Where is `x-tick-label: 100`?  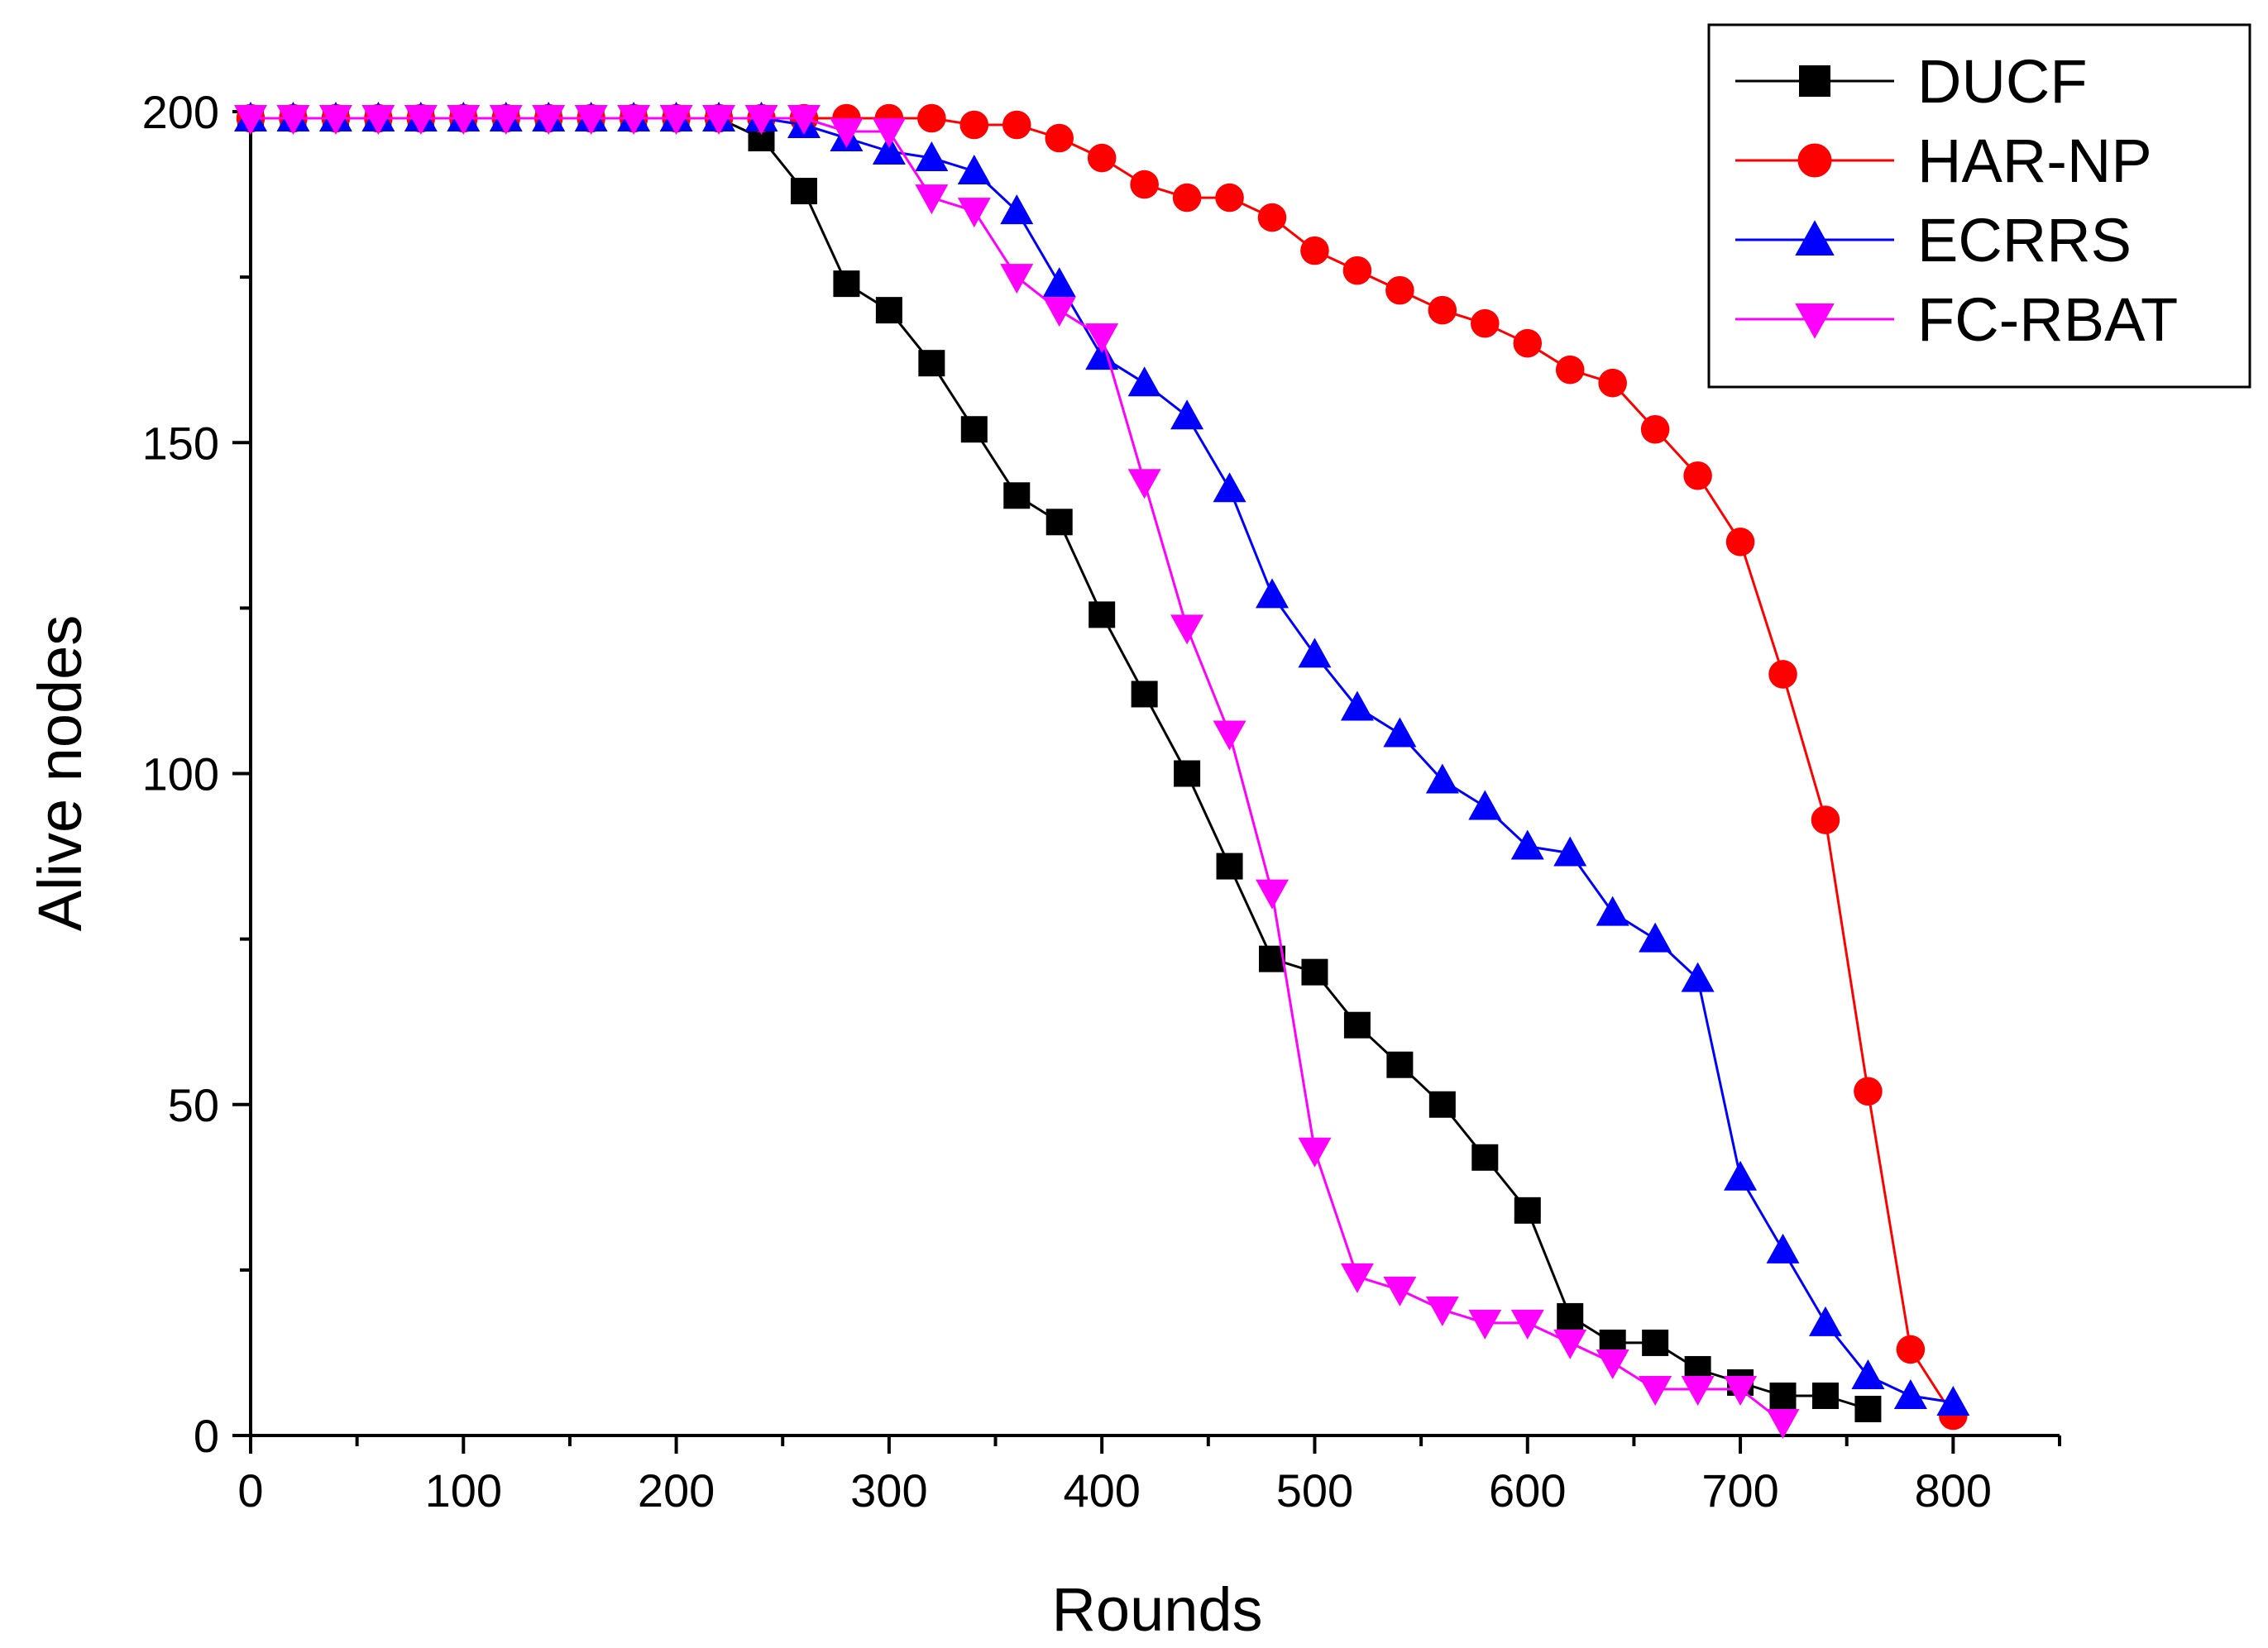 x-tick-label: 100 is located at coordinates (464, 1491).